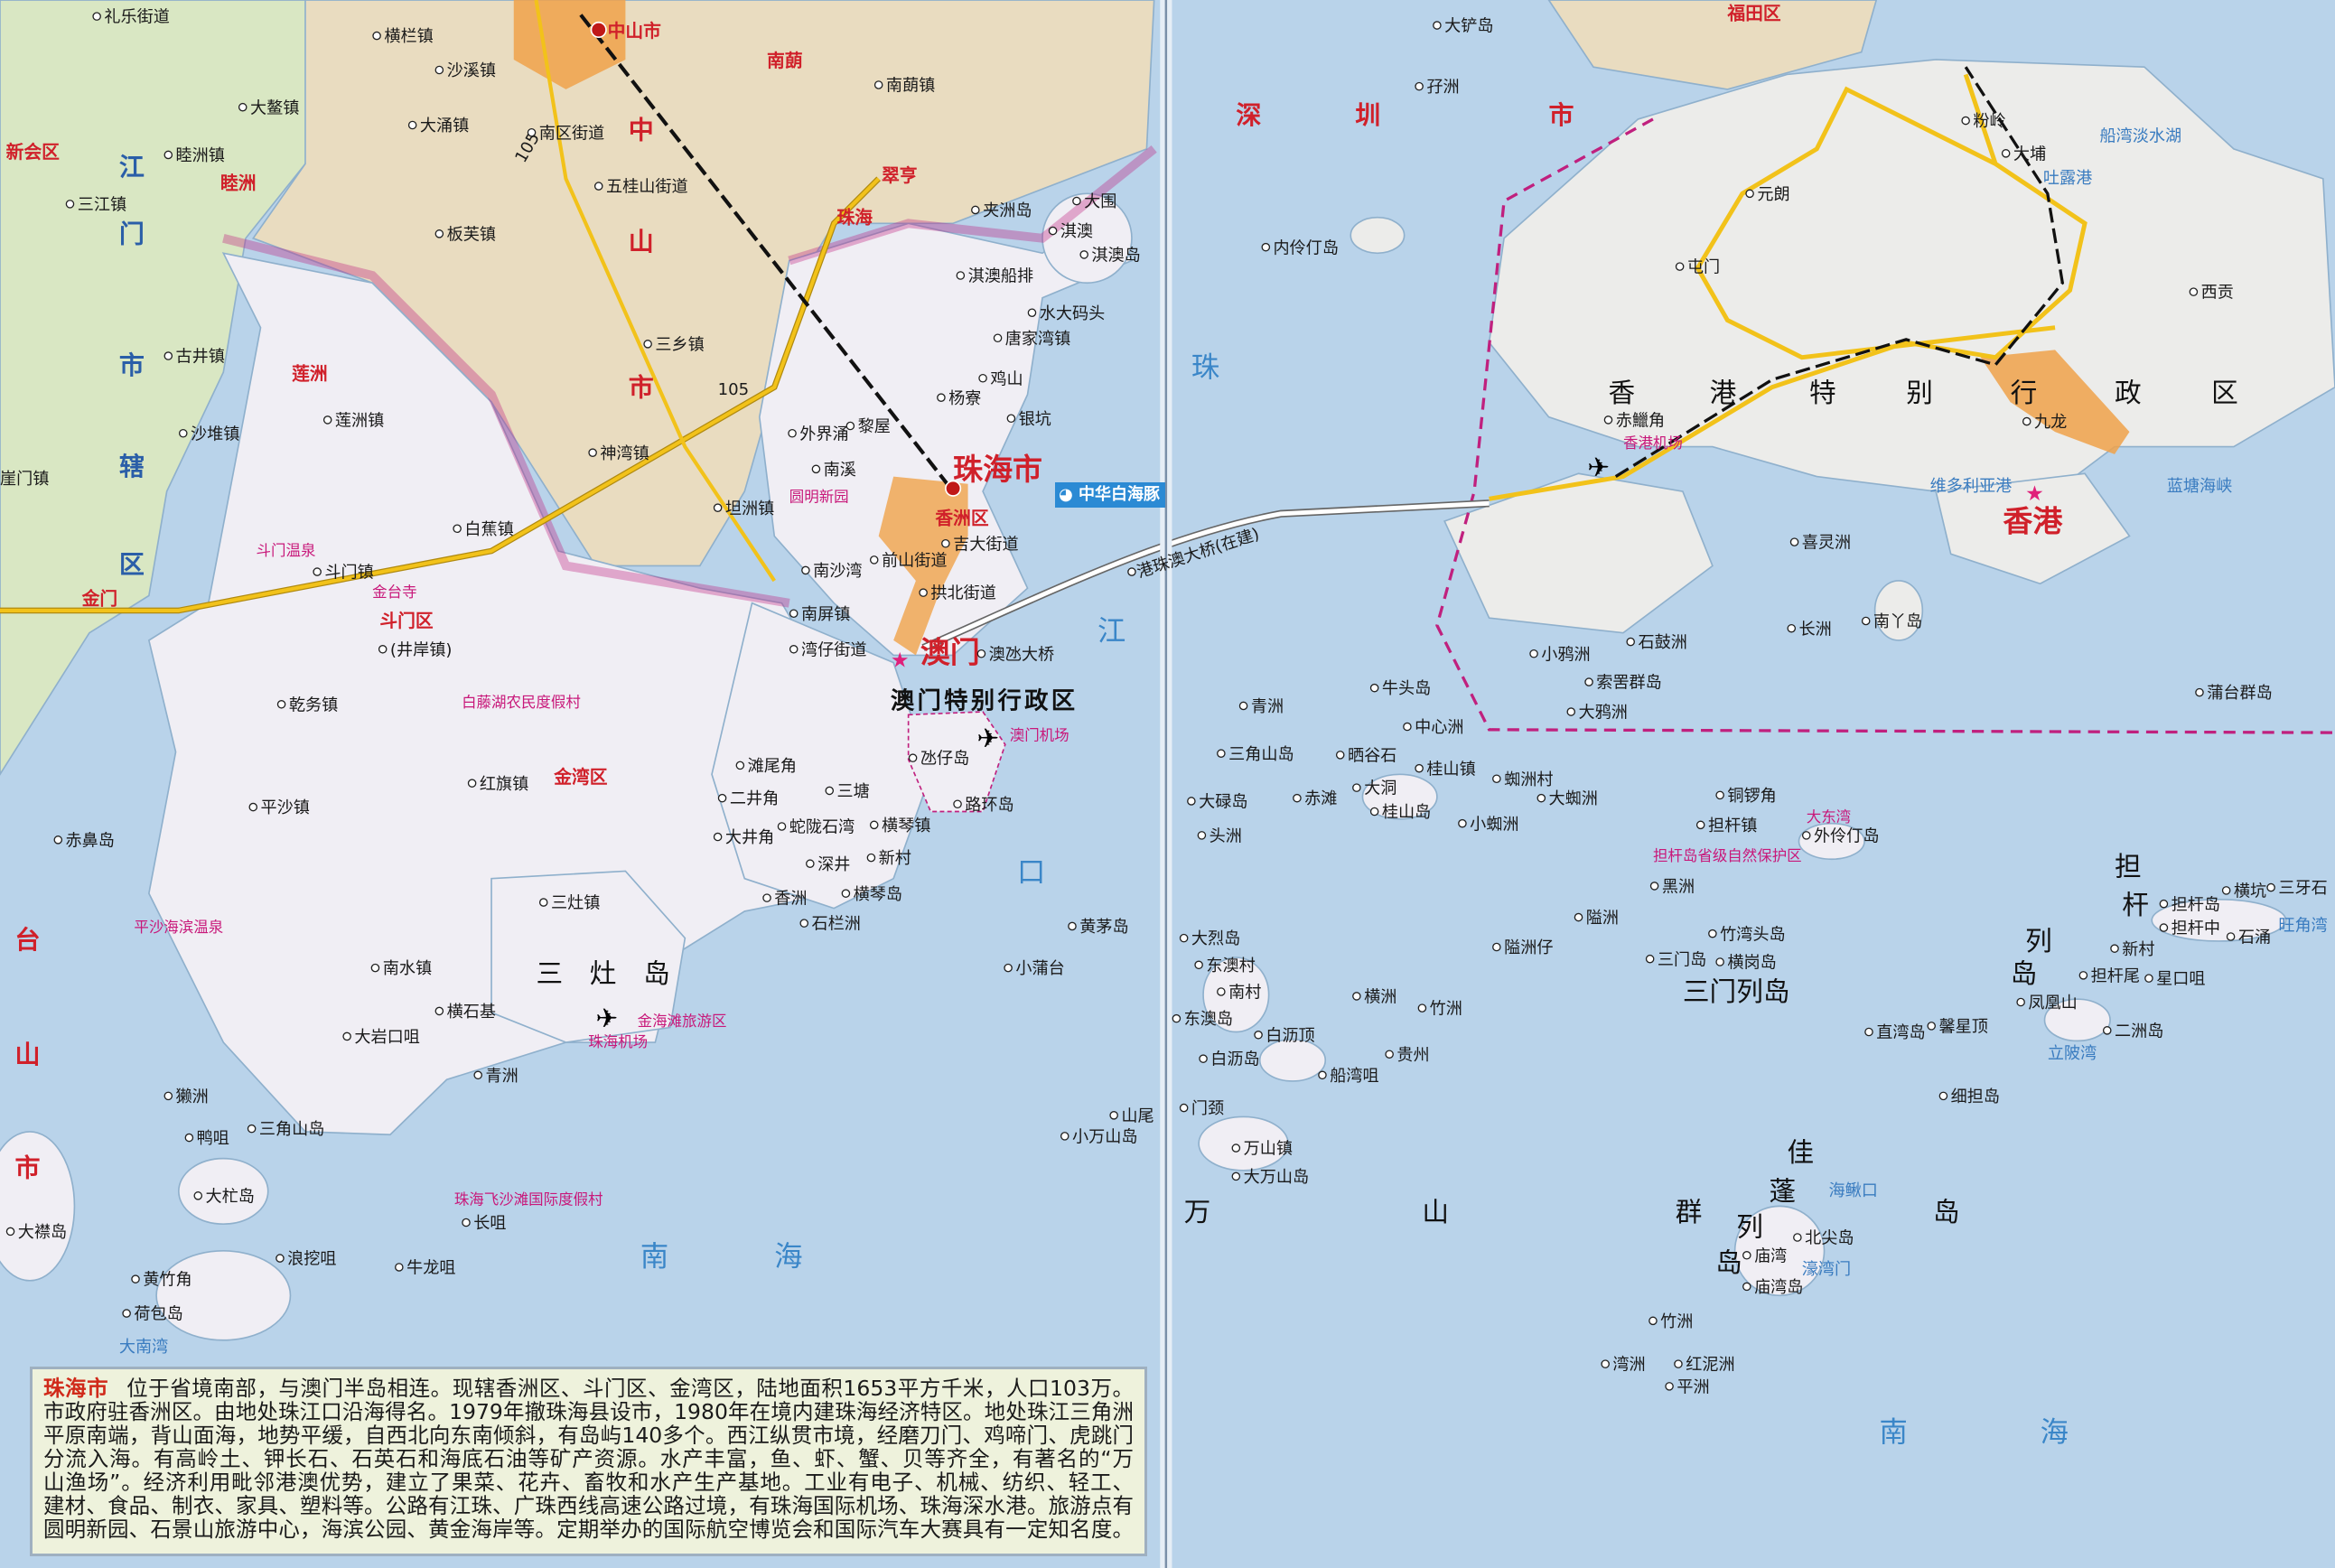 The height and width of the screenshot is (1568, 2335). What do you see at coordinates (1751, 963) in the screenshot?
I see `place-label: 横岗岛` at bounding box center [1751, 963].